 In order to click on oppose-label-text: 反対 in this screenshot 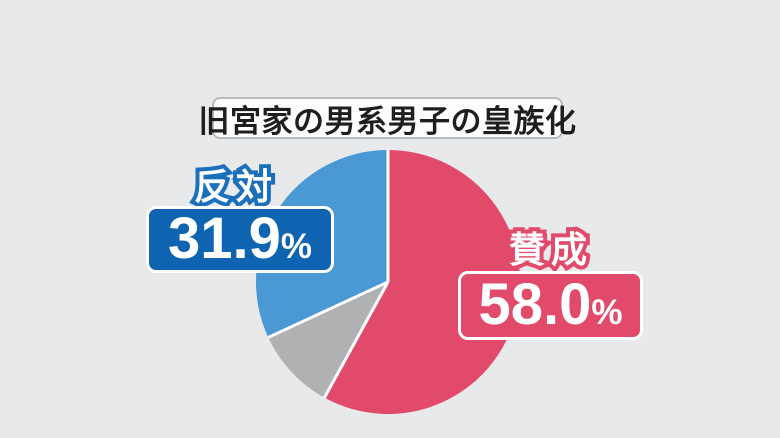, I will do `click(235, 186)`.